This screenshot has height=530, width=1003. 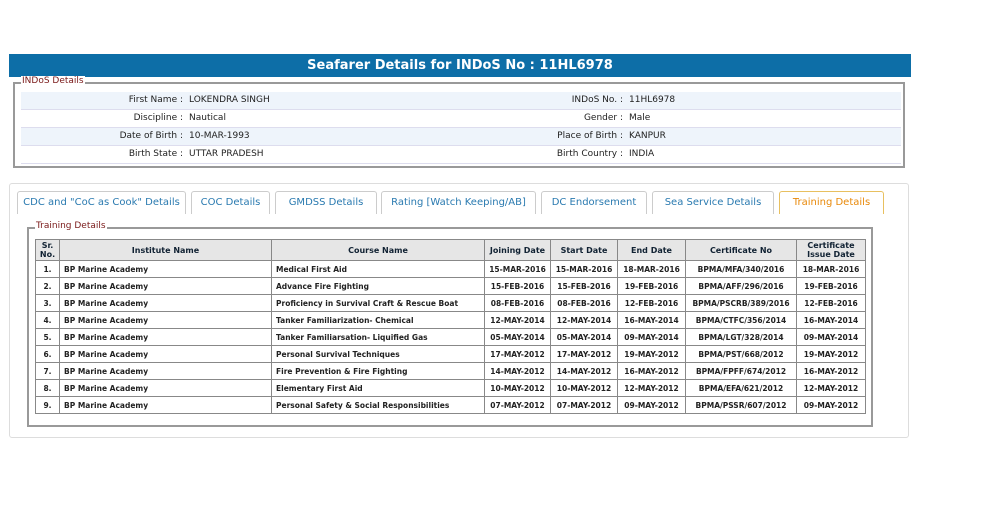 I want to click on column-header: Certificate No, so click(x=741, y=250).